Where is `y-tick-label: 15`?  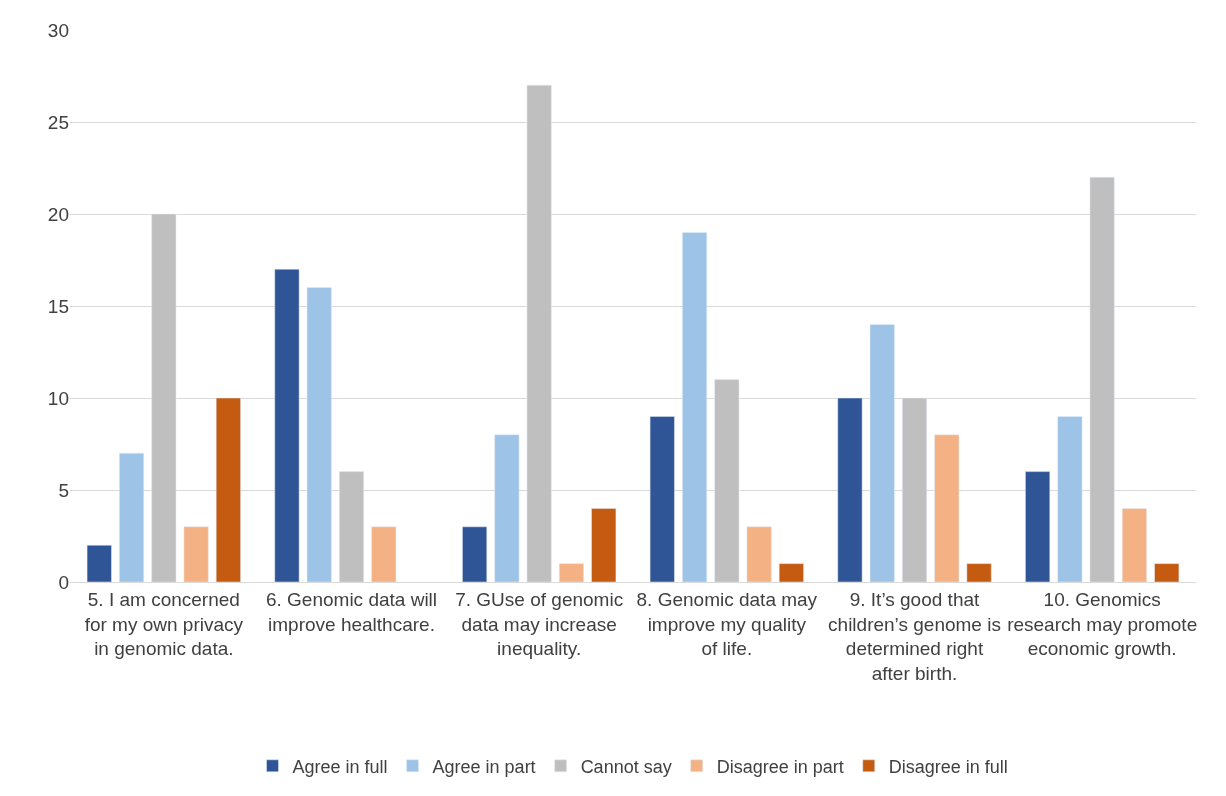
y-tick-label: 15 is located at coordinates (58, 306).